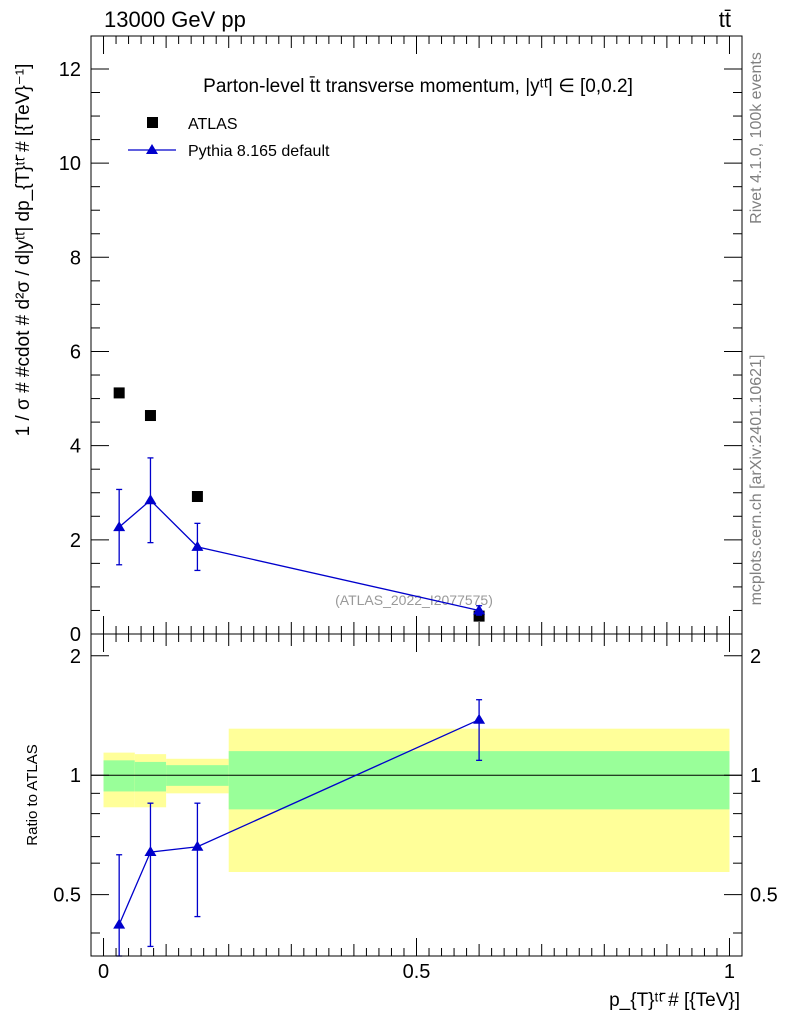 This screenshot has width=786, height=1024. I want to click on analysis-watermark: (ATLAS_2022_I2077575), so click(414, 600).